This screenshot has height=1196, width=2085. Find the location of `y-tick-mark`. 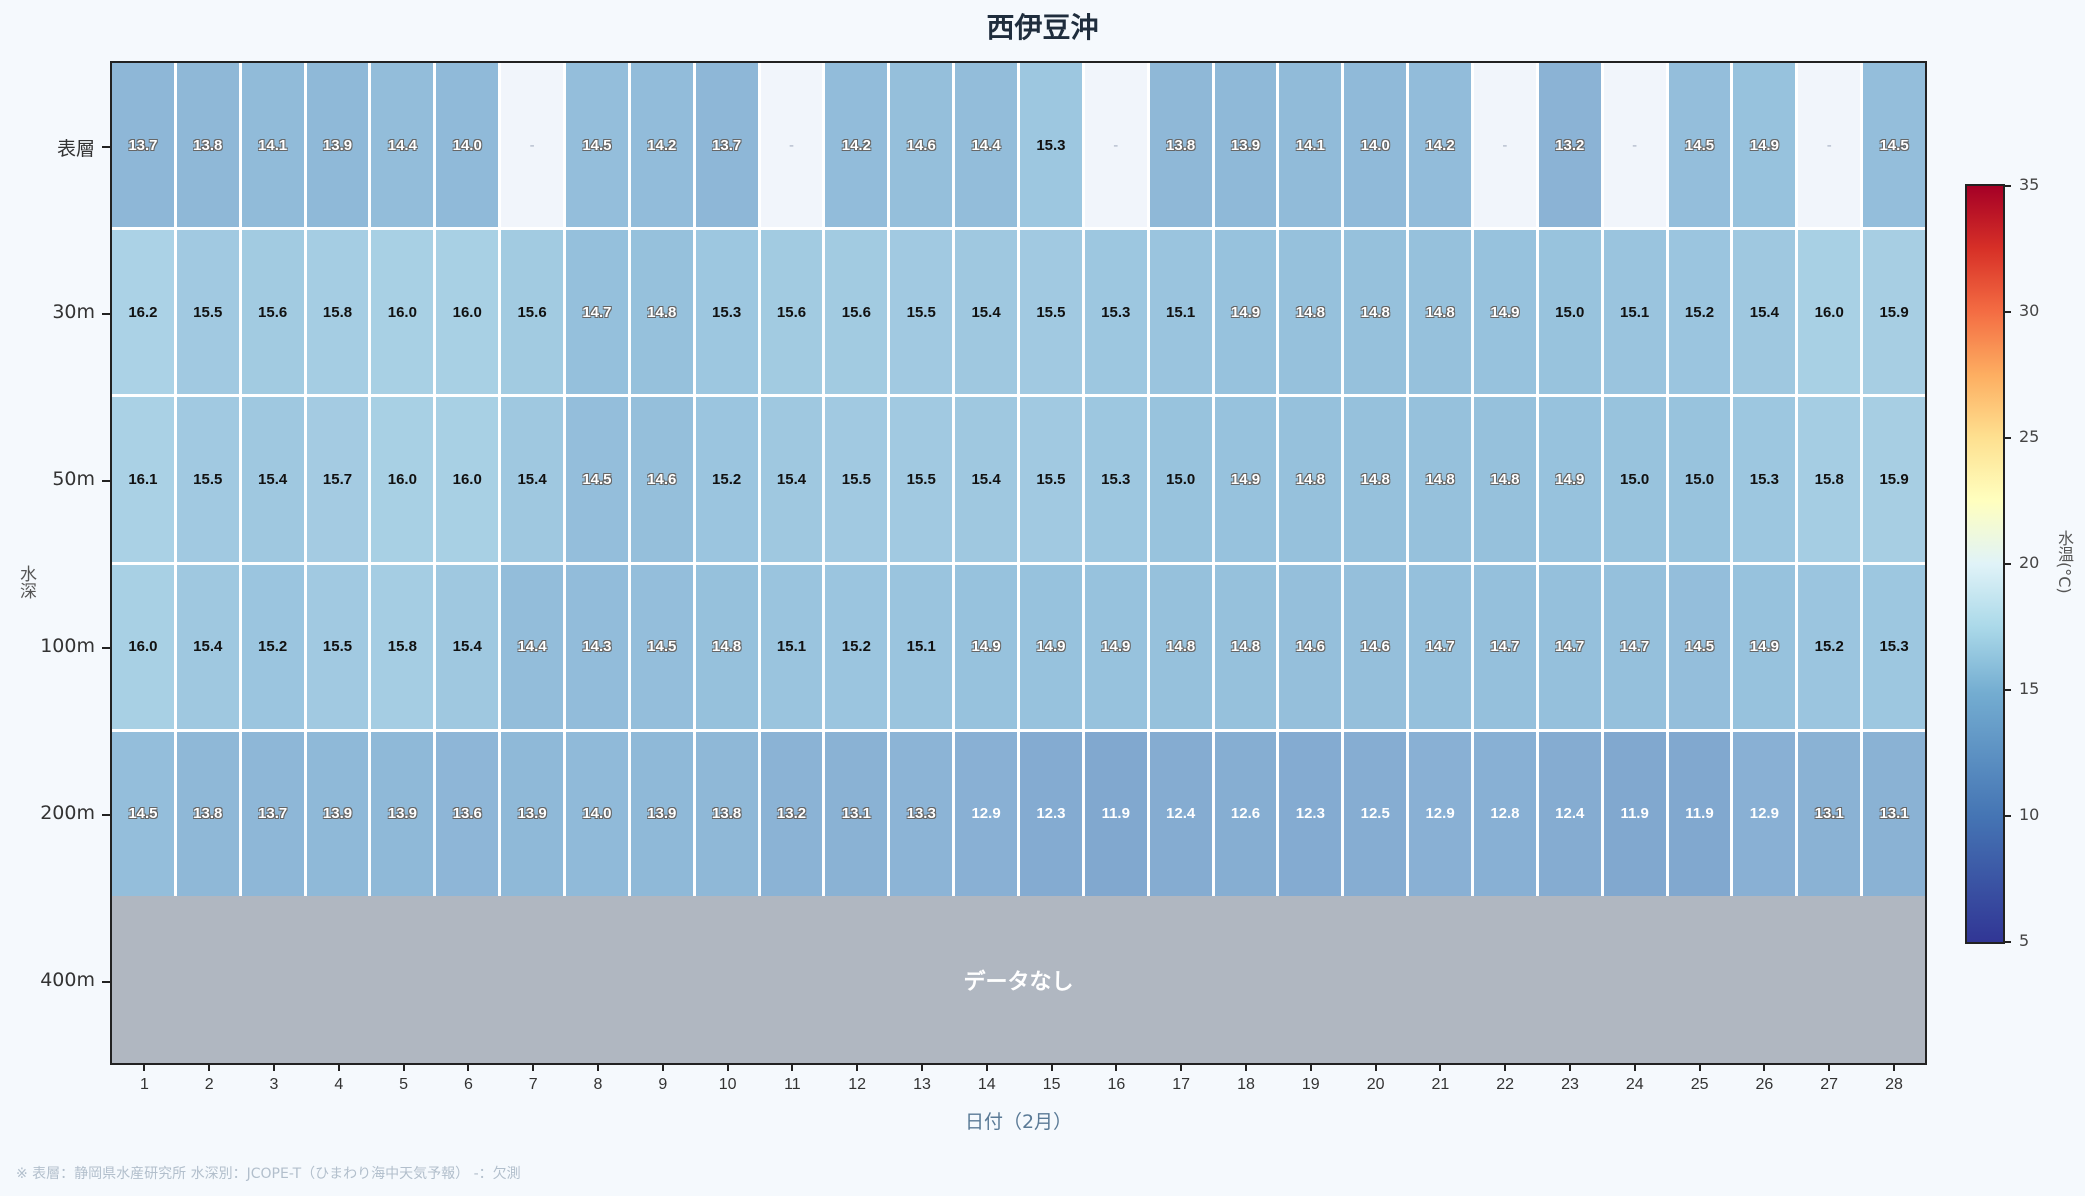

y-tick-mark is located at coordinates (106, 481).